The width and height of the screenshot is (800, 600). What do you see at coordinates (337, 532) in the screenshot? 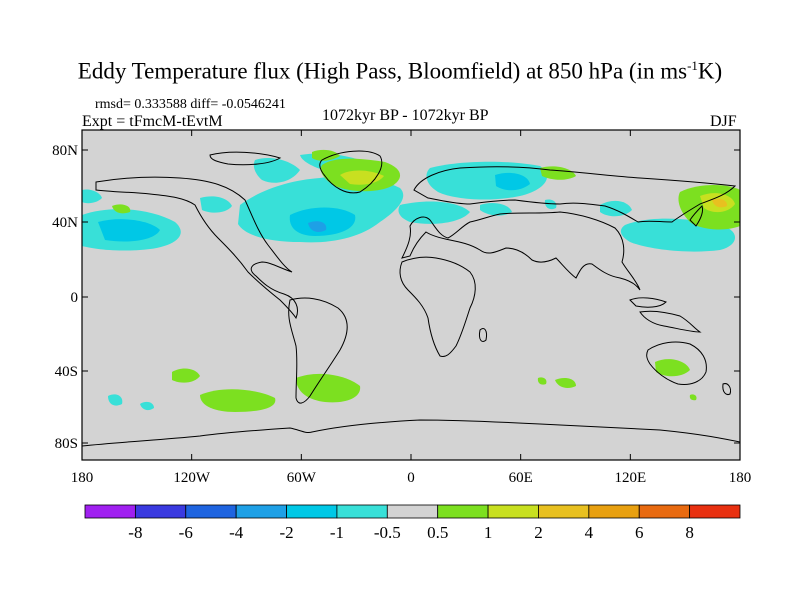
I see `colorbar-label: -1` at bounding box center [337, 532].